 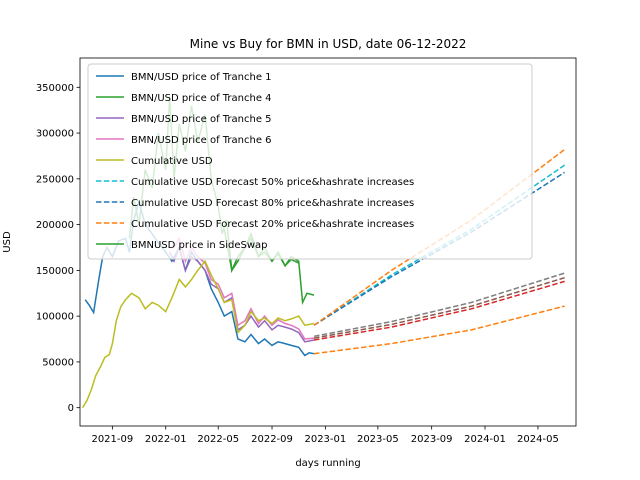 I want to click on x-tick-label: 2024-01, so click(x=485, y=439).